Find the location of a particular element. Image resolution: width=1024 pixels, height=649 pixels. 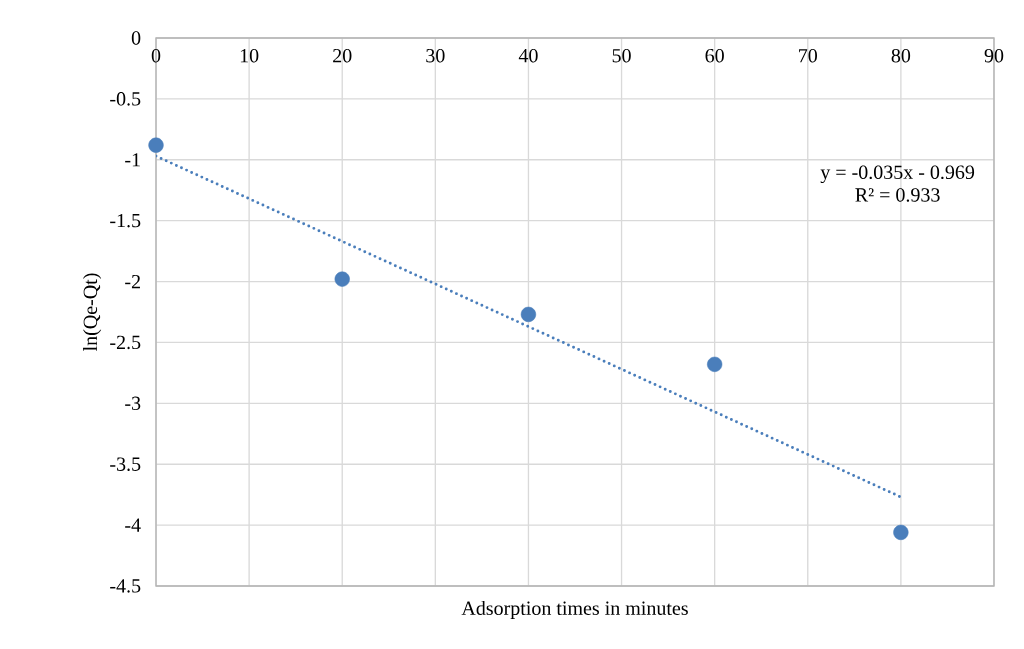

x-tick-label: 50 is located at coordinates (621, 55).